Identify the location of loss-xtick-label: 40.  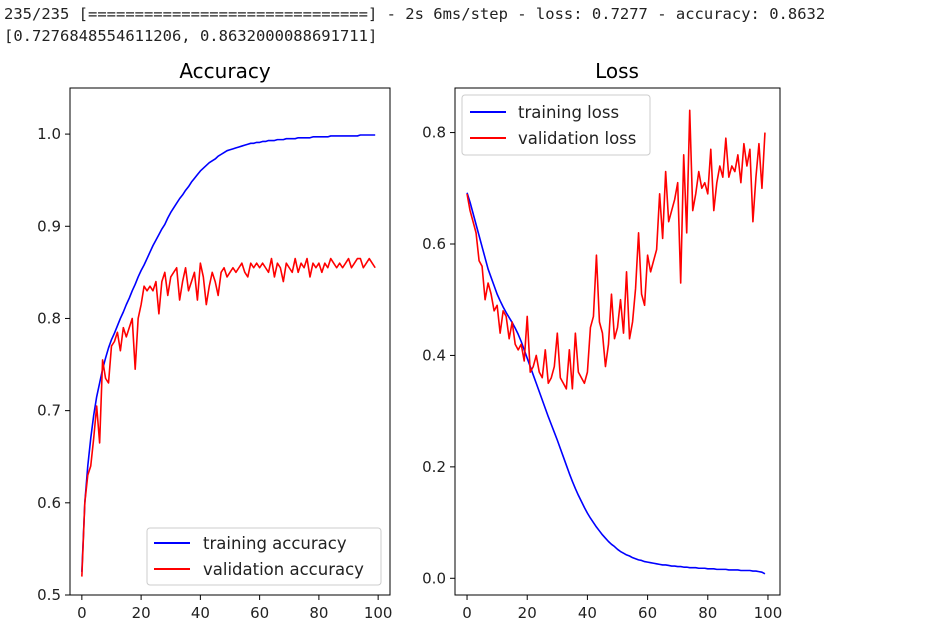
(587, 613).